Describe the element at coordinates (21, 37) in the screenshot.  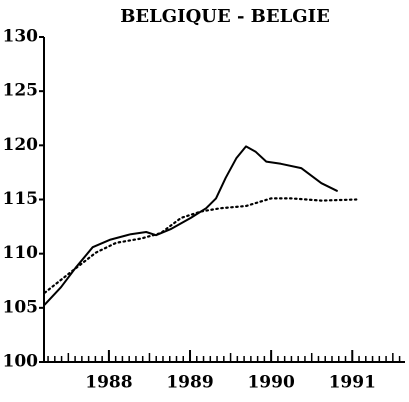
I see `y-tick-label: 130` at that location.